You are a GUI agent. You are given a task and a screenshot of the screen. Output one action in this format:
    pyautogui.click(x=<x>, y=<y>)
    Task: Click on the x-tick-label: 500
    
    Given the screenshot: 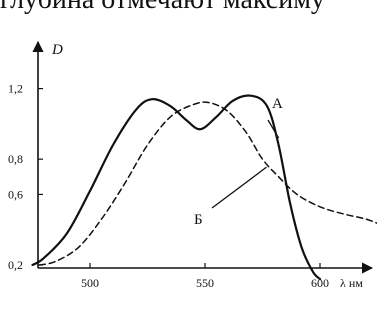 What is the action you would take?
    pyautogui.click(x=90, y=283)
    